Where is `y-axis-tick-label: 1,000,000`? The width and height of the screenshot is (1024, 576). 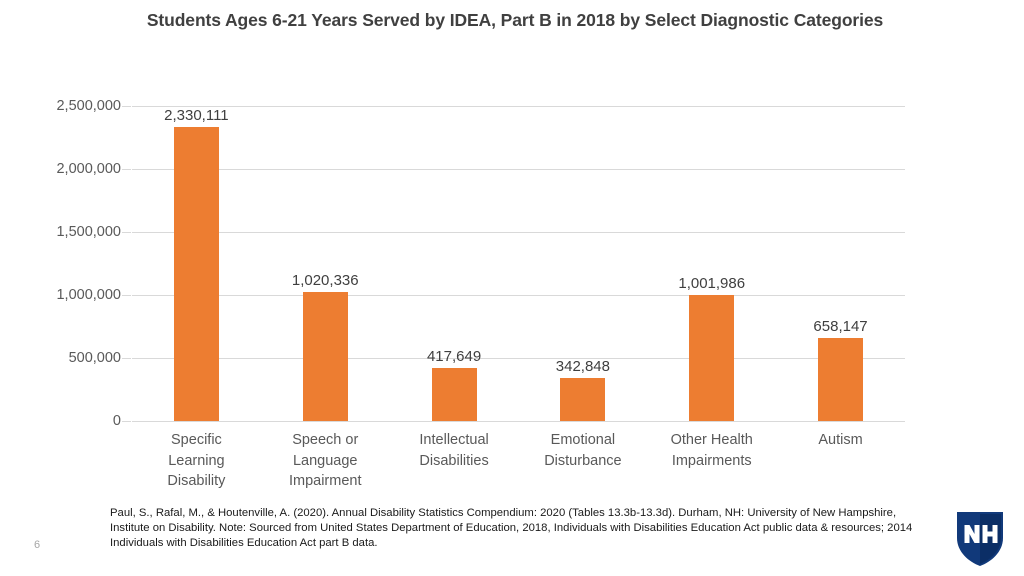 y-axis-tick-label: 1,000,000 is located at coordinates (88, 295).